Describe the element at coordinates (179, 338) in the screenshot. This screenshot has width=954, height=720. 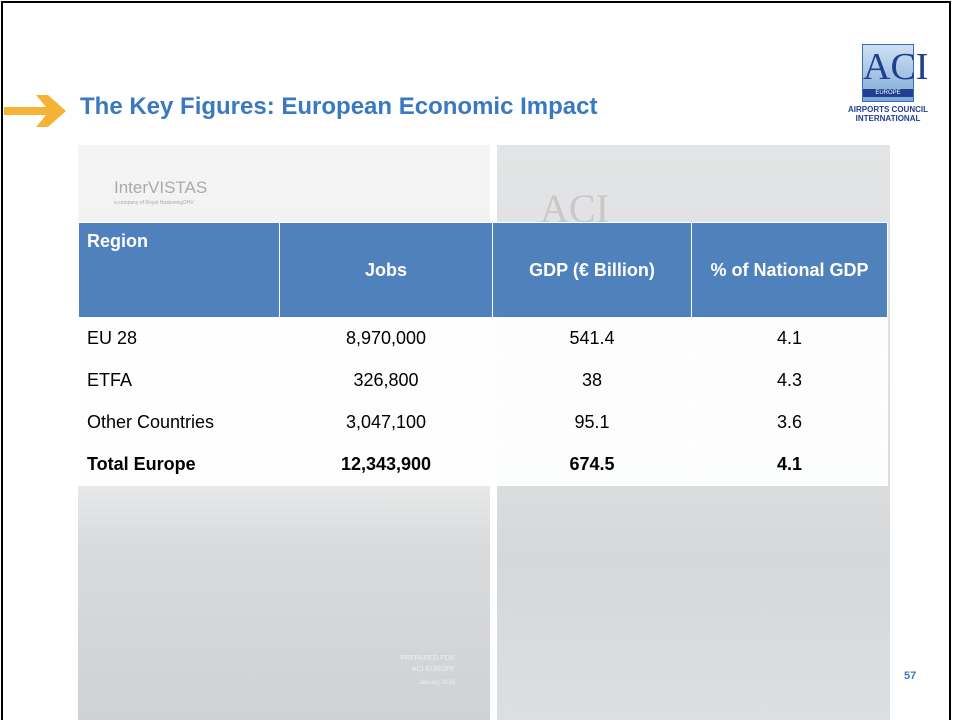
I see `table-cell: EU 28` at that location.